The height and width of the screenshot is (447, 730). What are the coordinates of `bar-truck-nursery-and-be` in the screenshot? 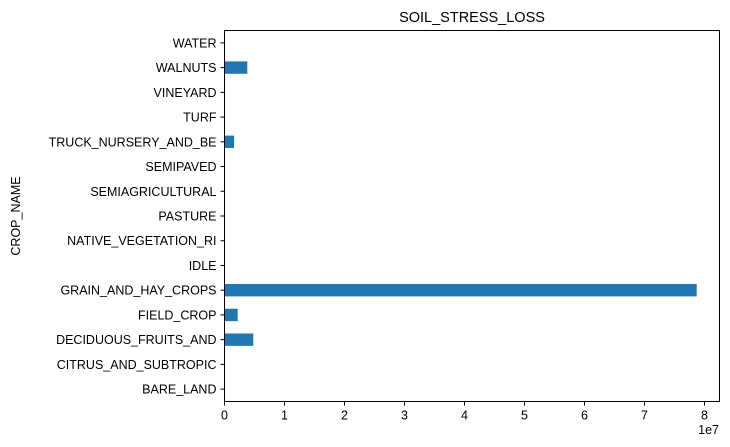 It's located at (229, 141).